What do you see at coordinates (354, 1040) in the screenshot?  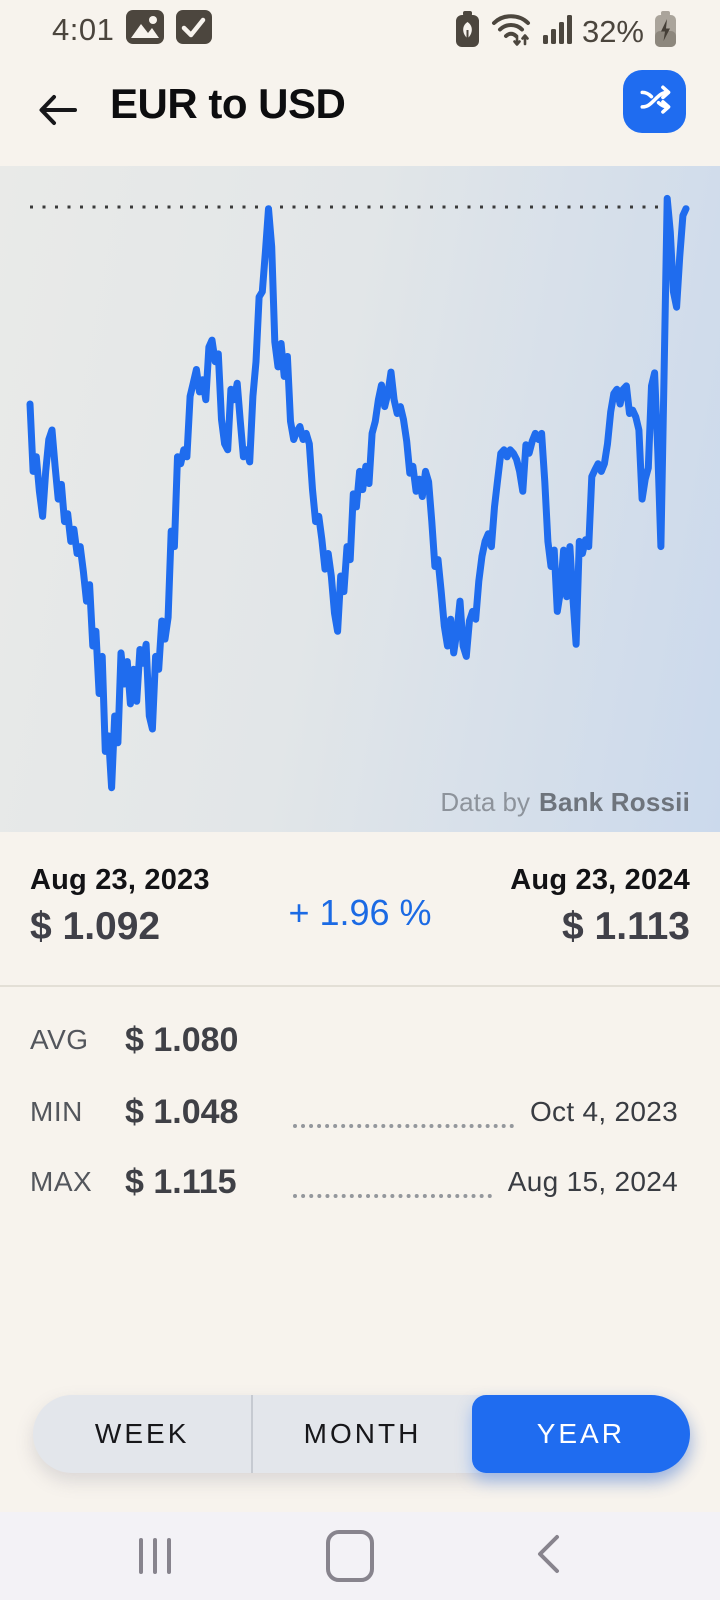 I see `stat-row-avg: AVG $ 1.080` at bounding box center [354, 1040].